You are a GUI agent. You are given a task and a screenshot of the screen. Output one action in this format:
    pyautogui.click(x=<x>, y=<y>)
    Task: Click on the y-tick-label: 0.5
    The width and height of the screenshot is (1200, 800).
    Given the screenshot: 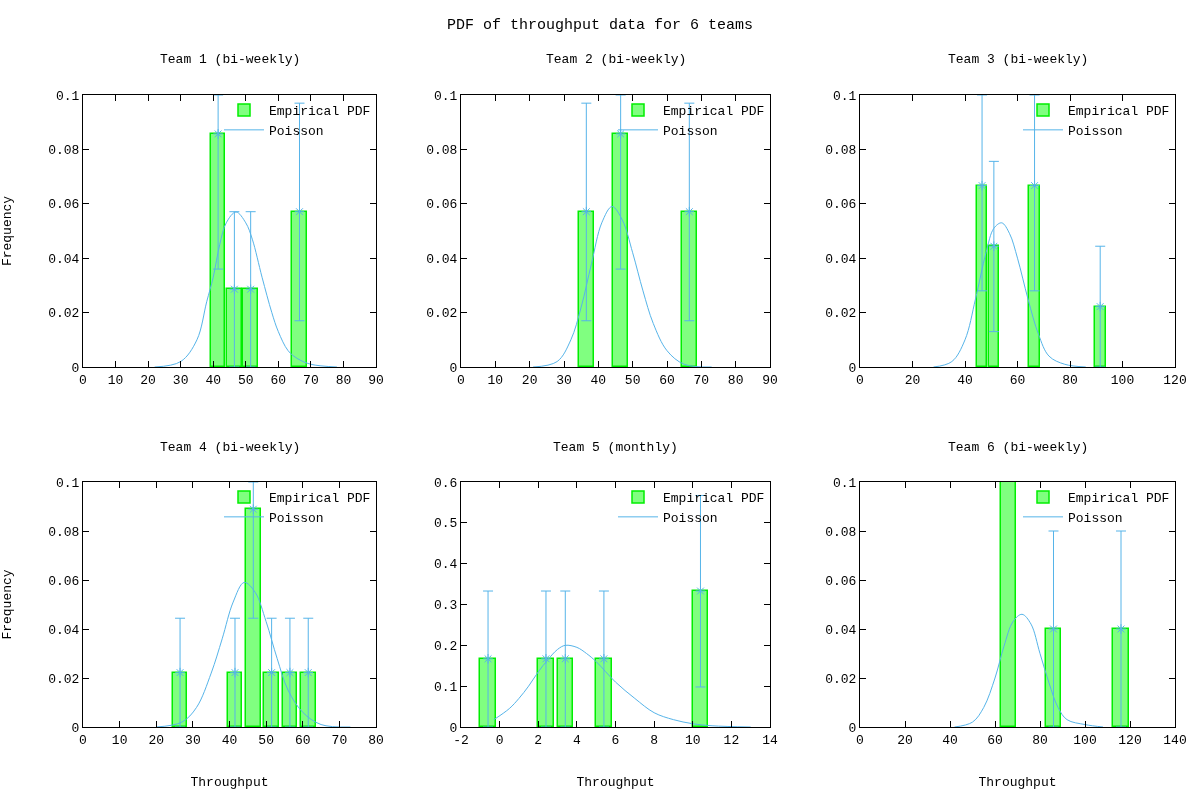 What is the action you would take?
    pyautogui.click(x=445, y=524)
    